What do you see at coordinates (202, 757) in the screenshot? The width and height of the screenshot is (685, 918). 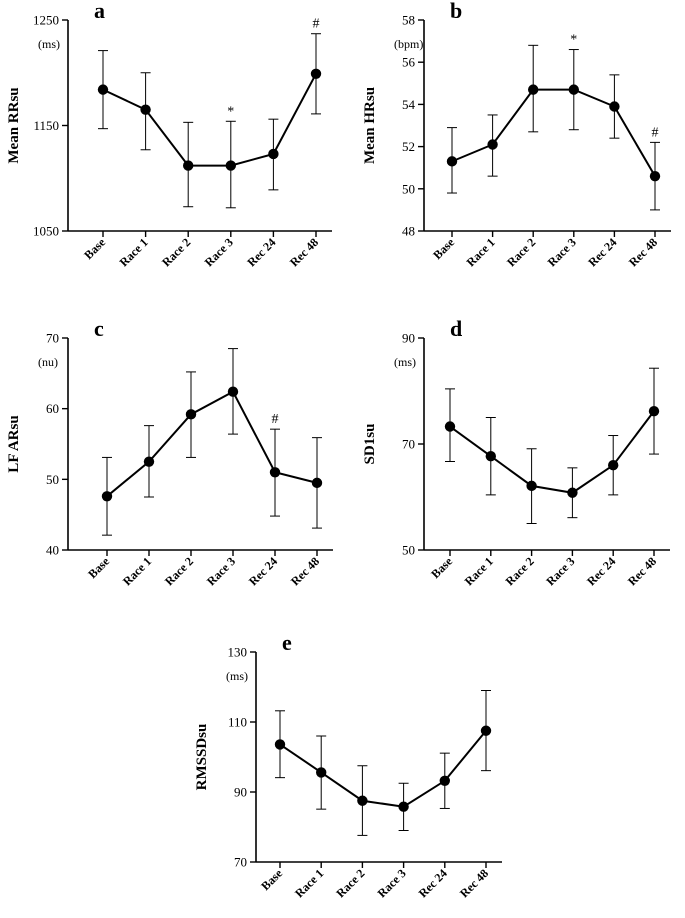 I see `y-axis-label: RMSSDsu` at bounding box center [202, 757].